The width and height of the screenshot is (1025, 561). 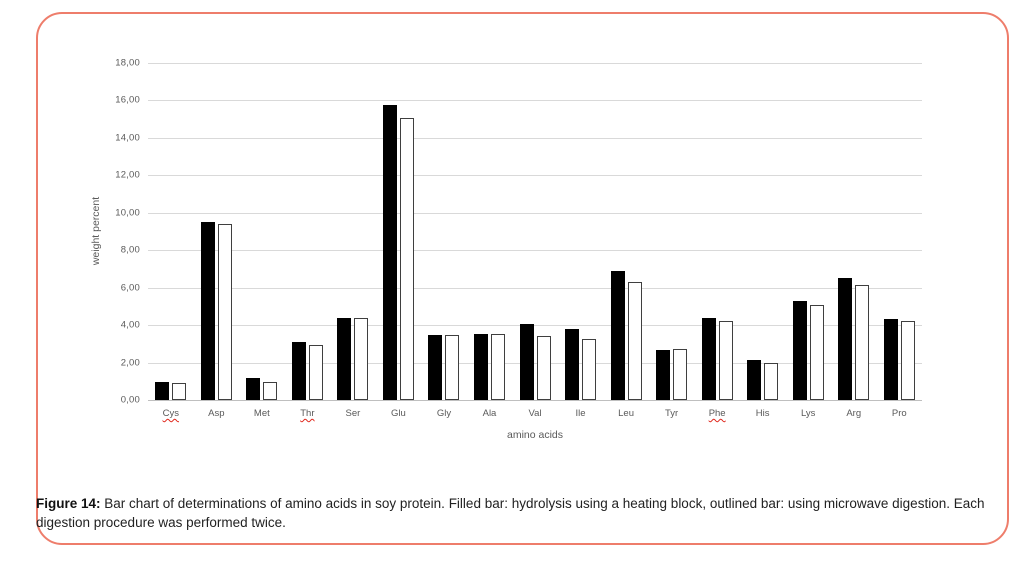 I want to click on bar-filled-lys, so click(x=799, y=350).